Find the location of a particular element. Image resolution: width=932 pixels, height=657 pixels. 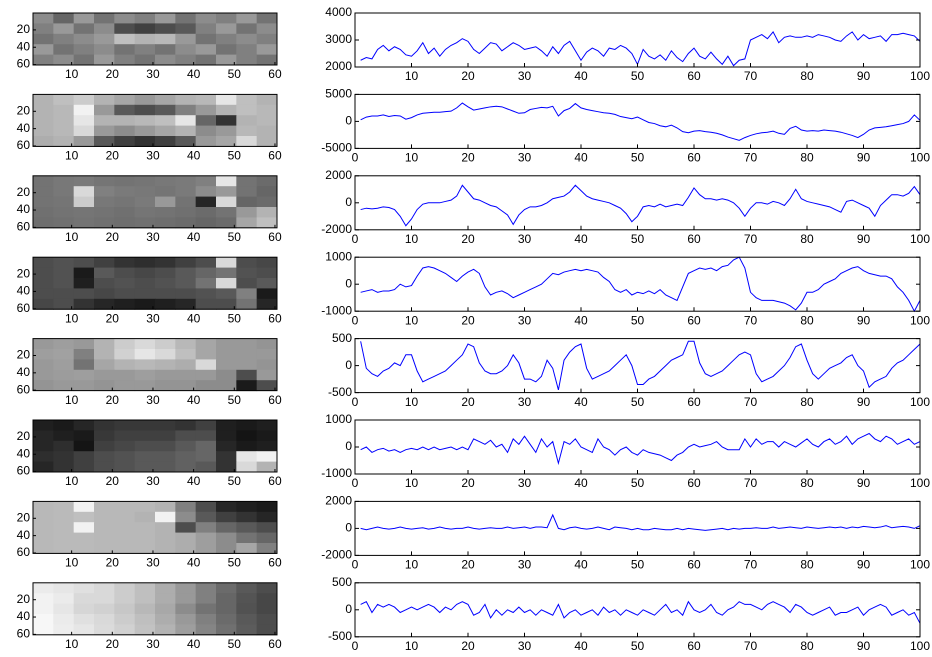

y-tick-label: -2000 is located at coordinates (336, 555).